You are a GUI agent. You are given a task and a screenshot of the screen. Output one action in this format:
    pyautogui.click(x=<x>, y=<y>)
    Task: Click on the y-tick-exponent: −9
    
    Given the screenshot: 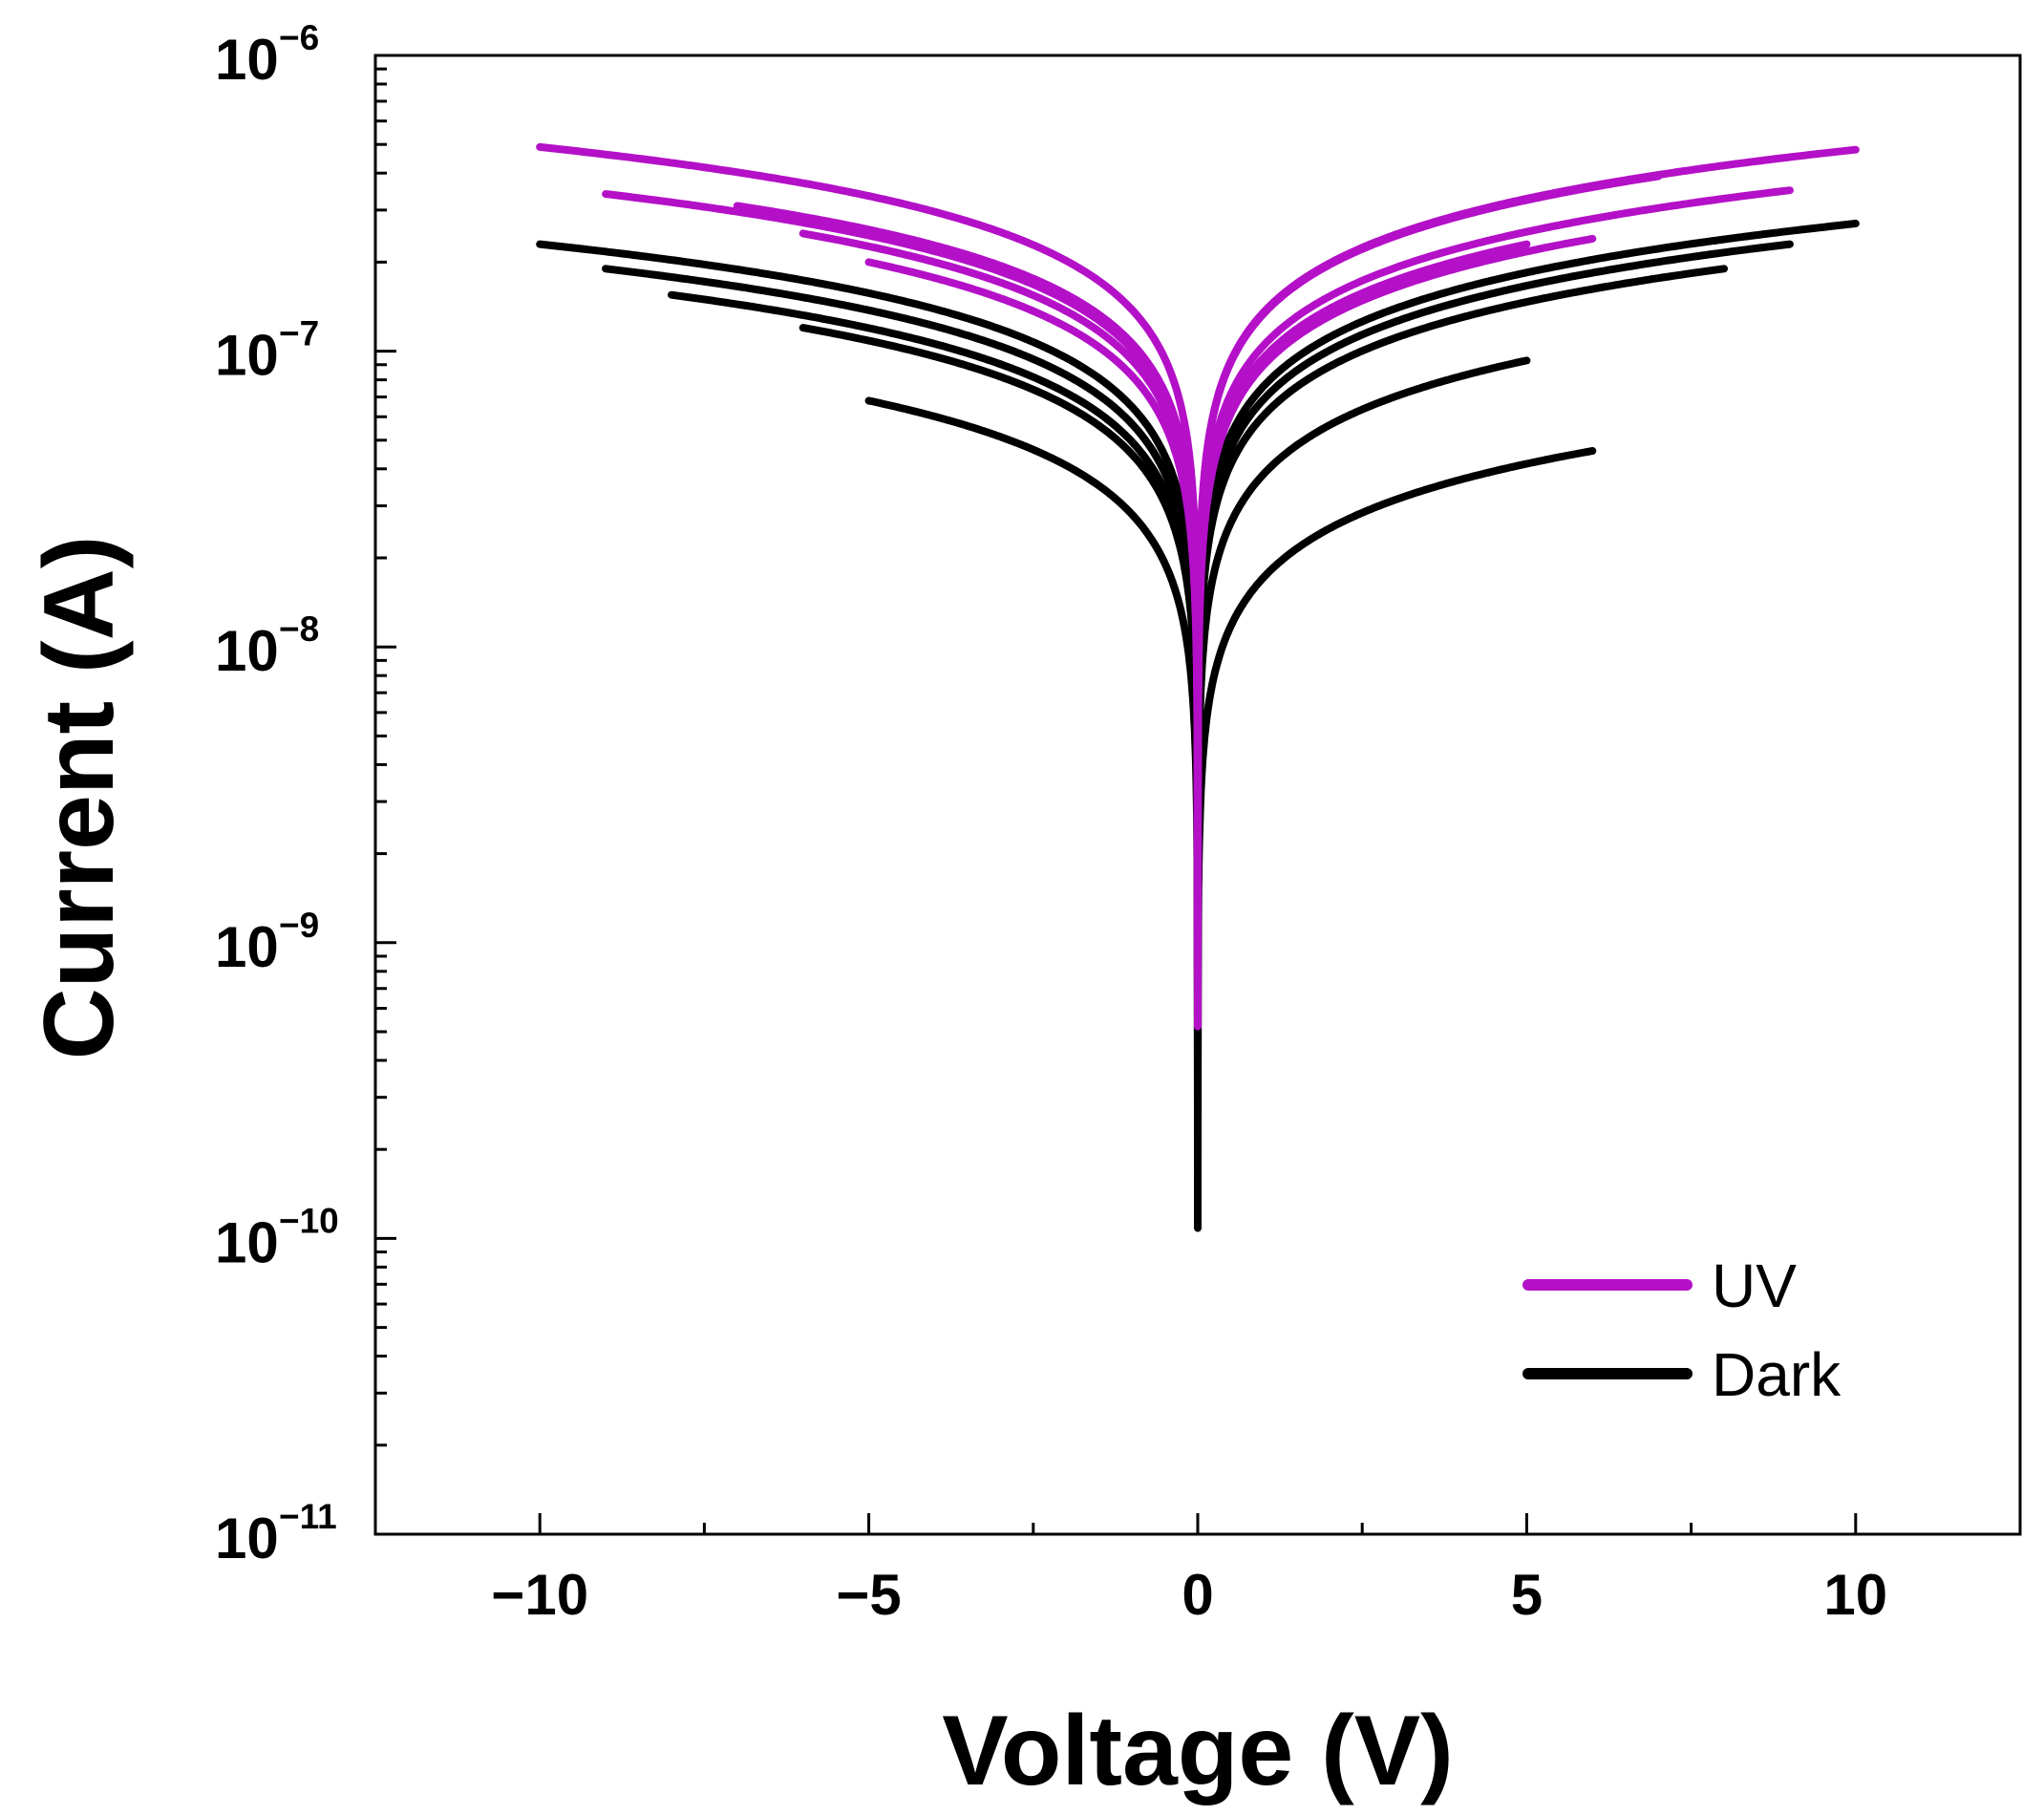 What is the action you would take?
    pyautogui.click(x=299, y=926)
    